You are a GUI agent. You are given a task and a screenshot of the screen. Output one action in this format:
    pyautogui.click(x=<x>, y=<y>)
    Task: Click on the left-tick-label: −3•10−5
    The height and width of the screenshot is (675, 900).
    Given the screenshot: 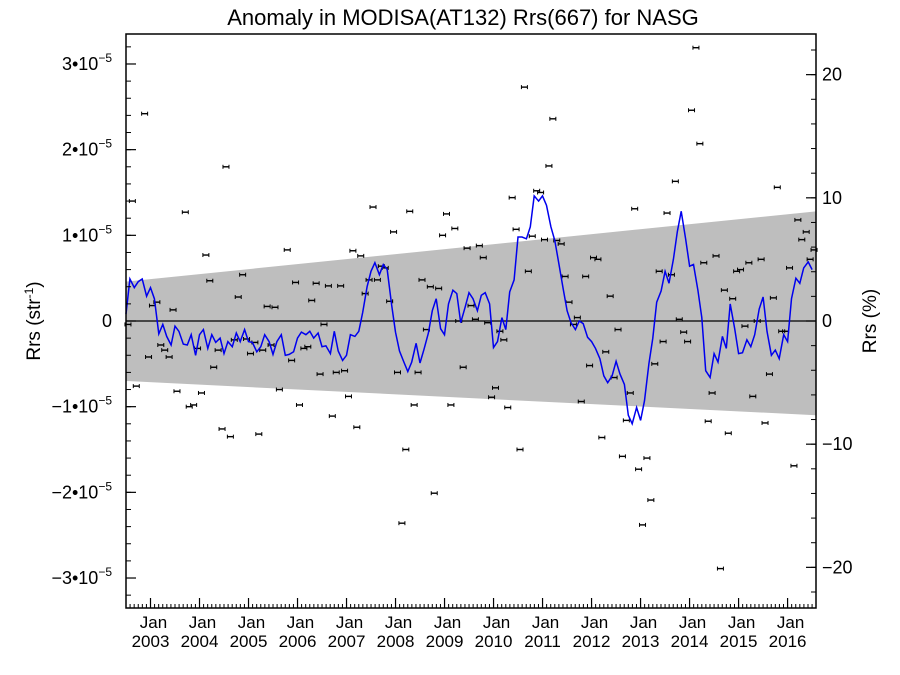 What is the action you would take?
    pyautogui.click(x=81, y=576)
    